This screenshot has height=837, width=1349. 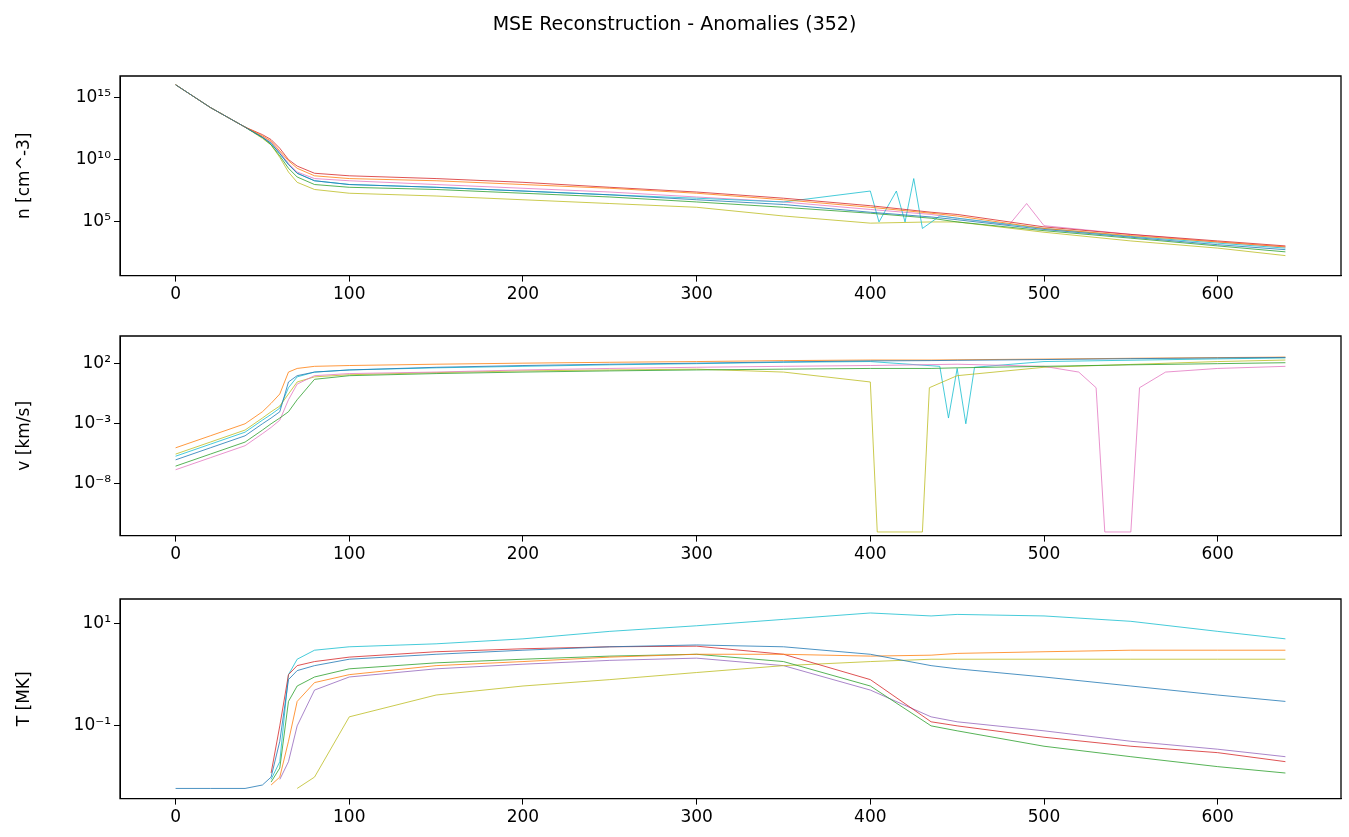 I want to click on y-axis-title: T [MK], so click(x=22, y=699).